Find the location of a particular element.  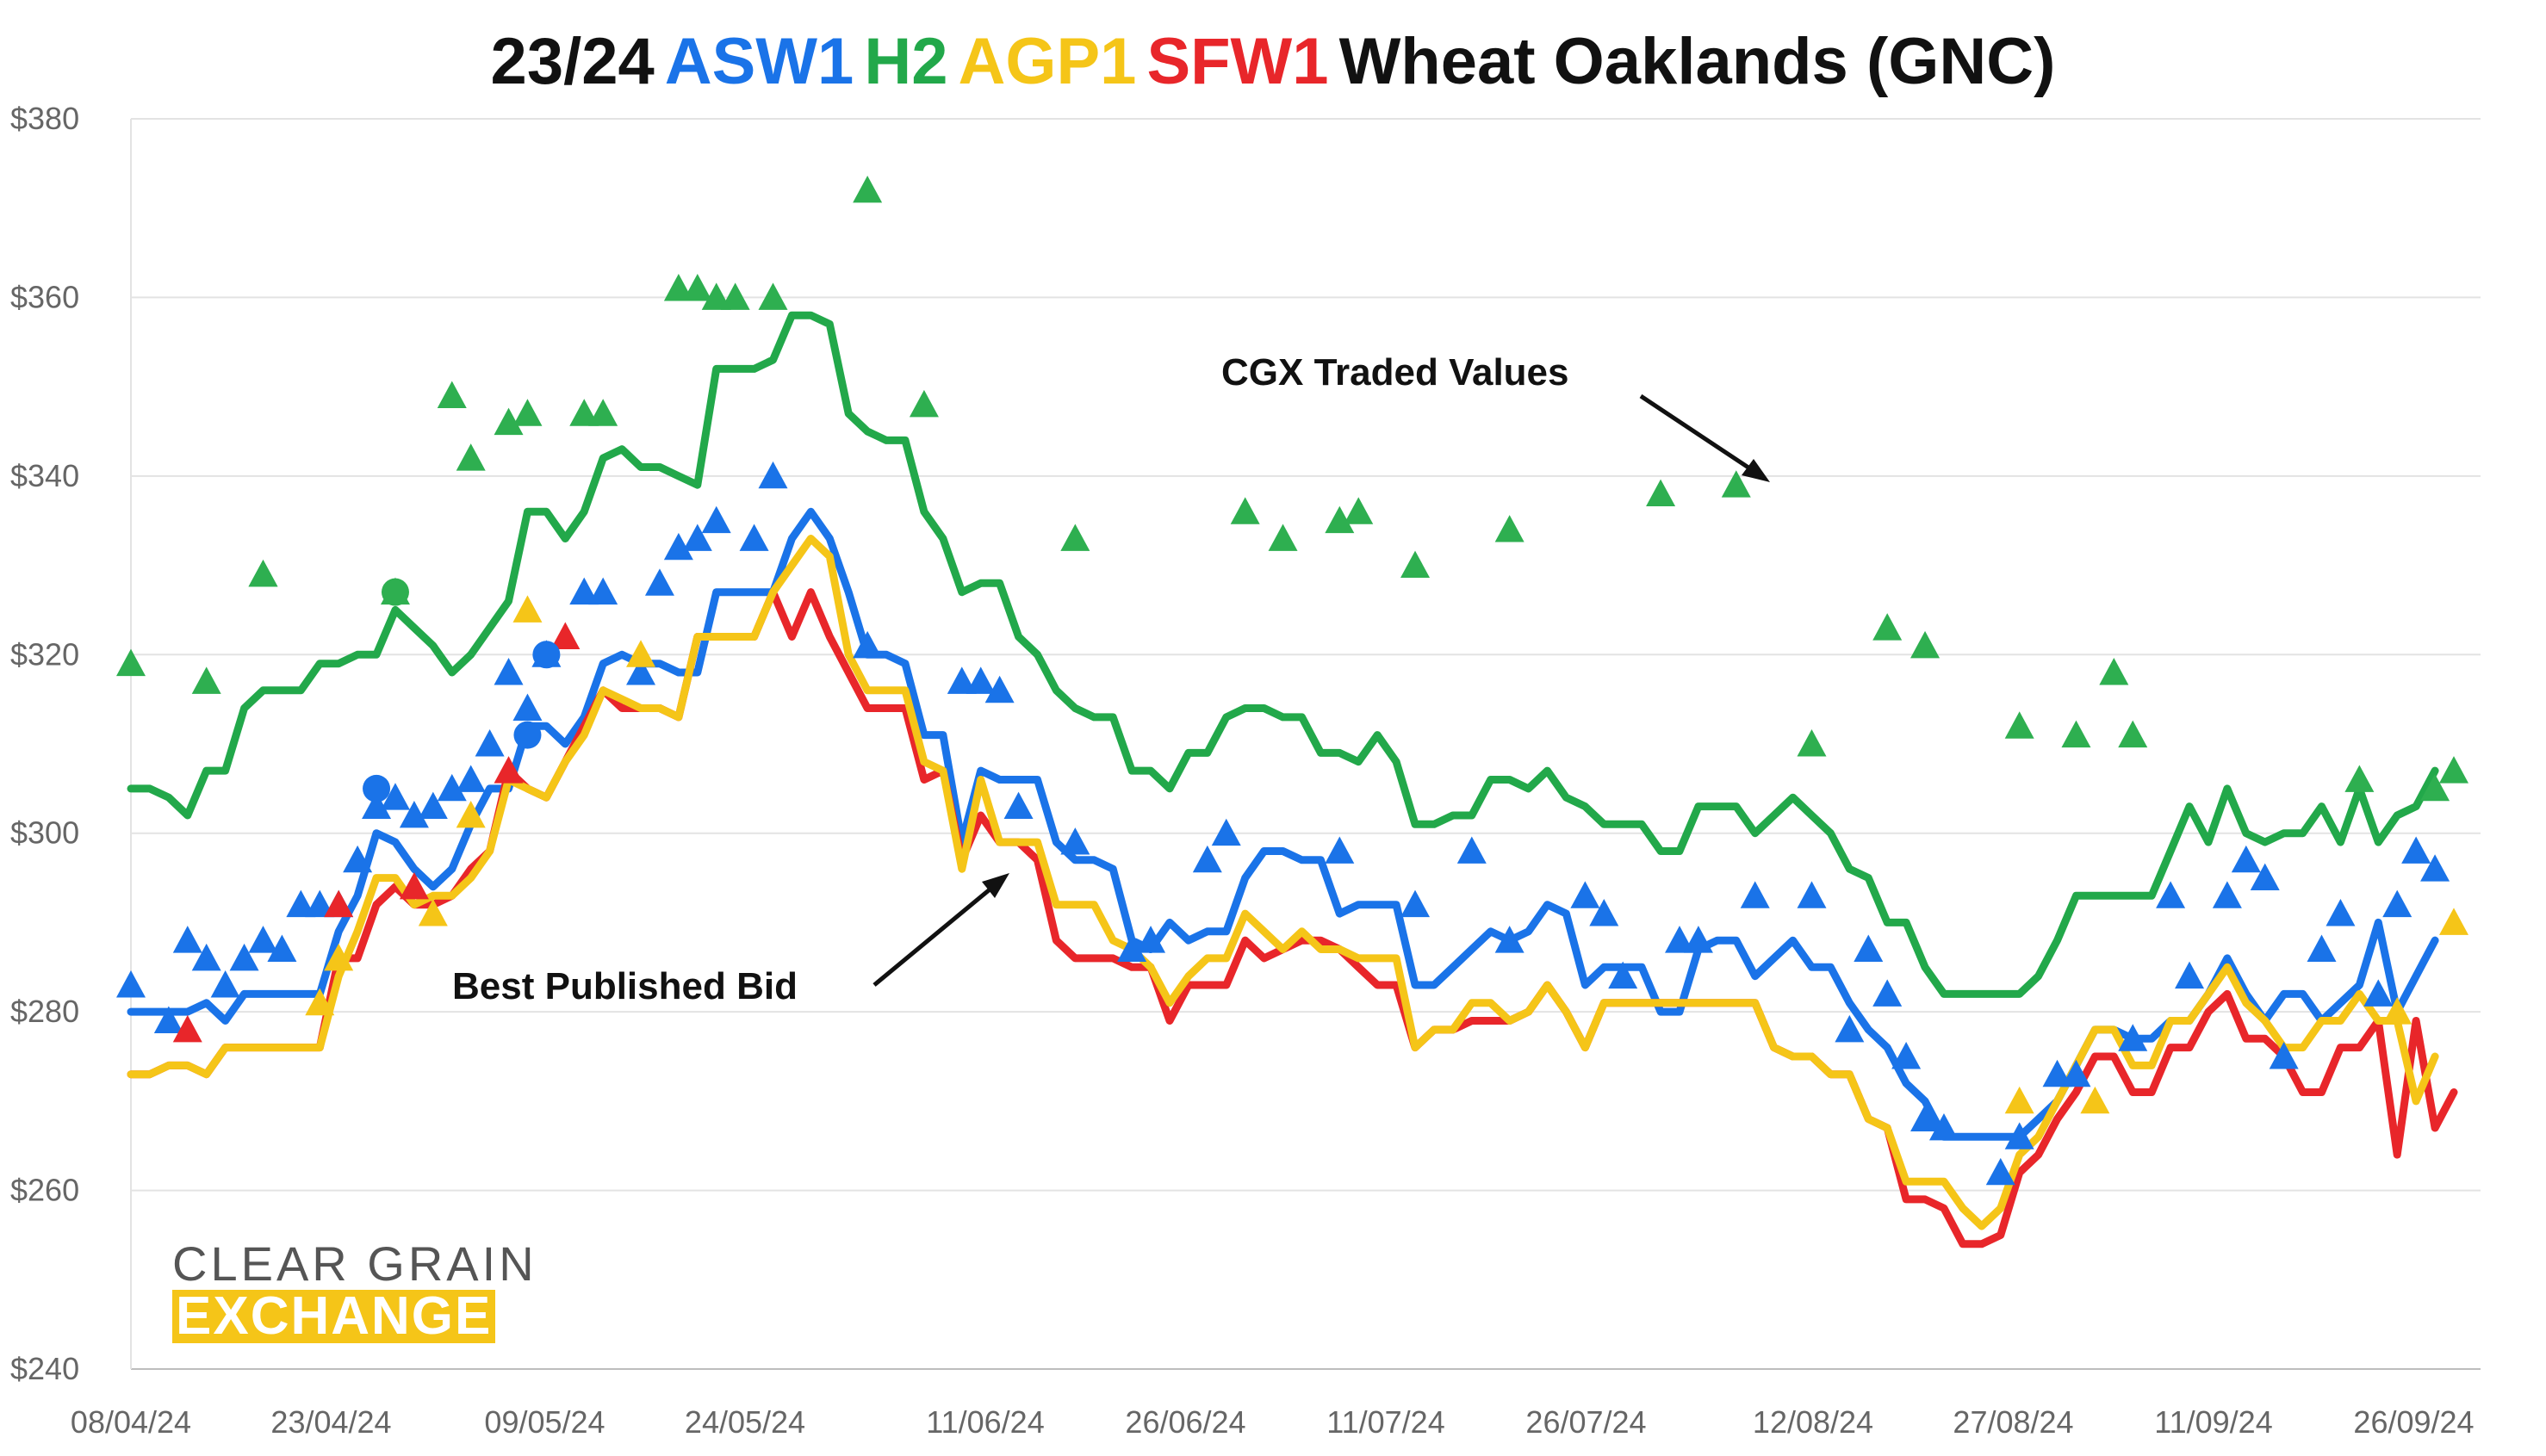

x-tick-label: 11/09/24 is located at coordinates (2213, 1422).